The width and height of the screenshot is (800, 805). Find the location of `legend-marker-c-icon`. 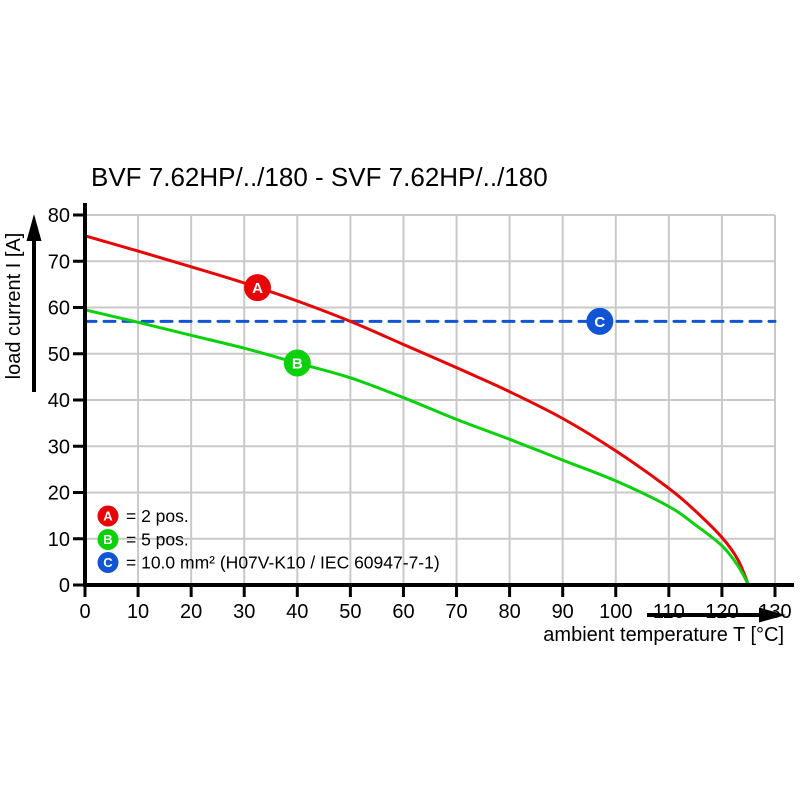

legend-marker-c-icon is located at coordinates (108, 562).